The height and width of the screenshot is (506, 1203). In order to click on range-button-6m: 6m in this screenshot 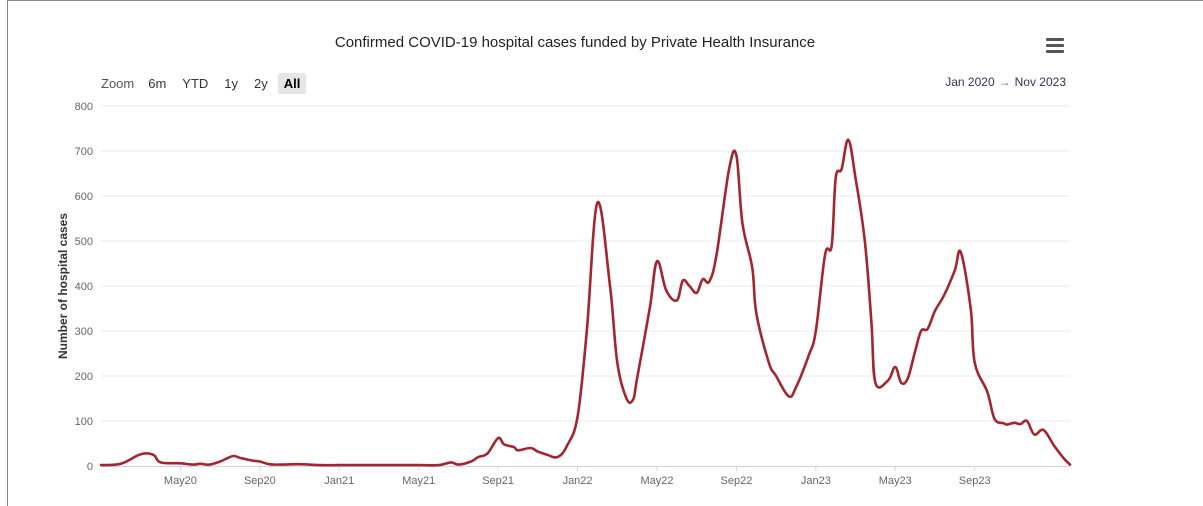, I will do `click(157, 83)`.